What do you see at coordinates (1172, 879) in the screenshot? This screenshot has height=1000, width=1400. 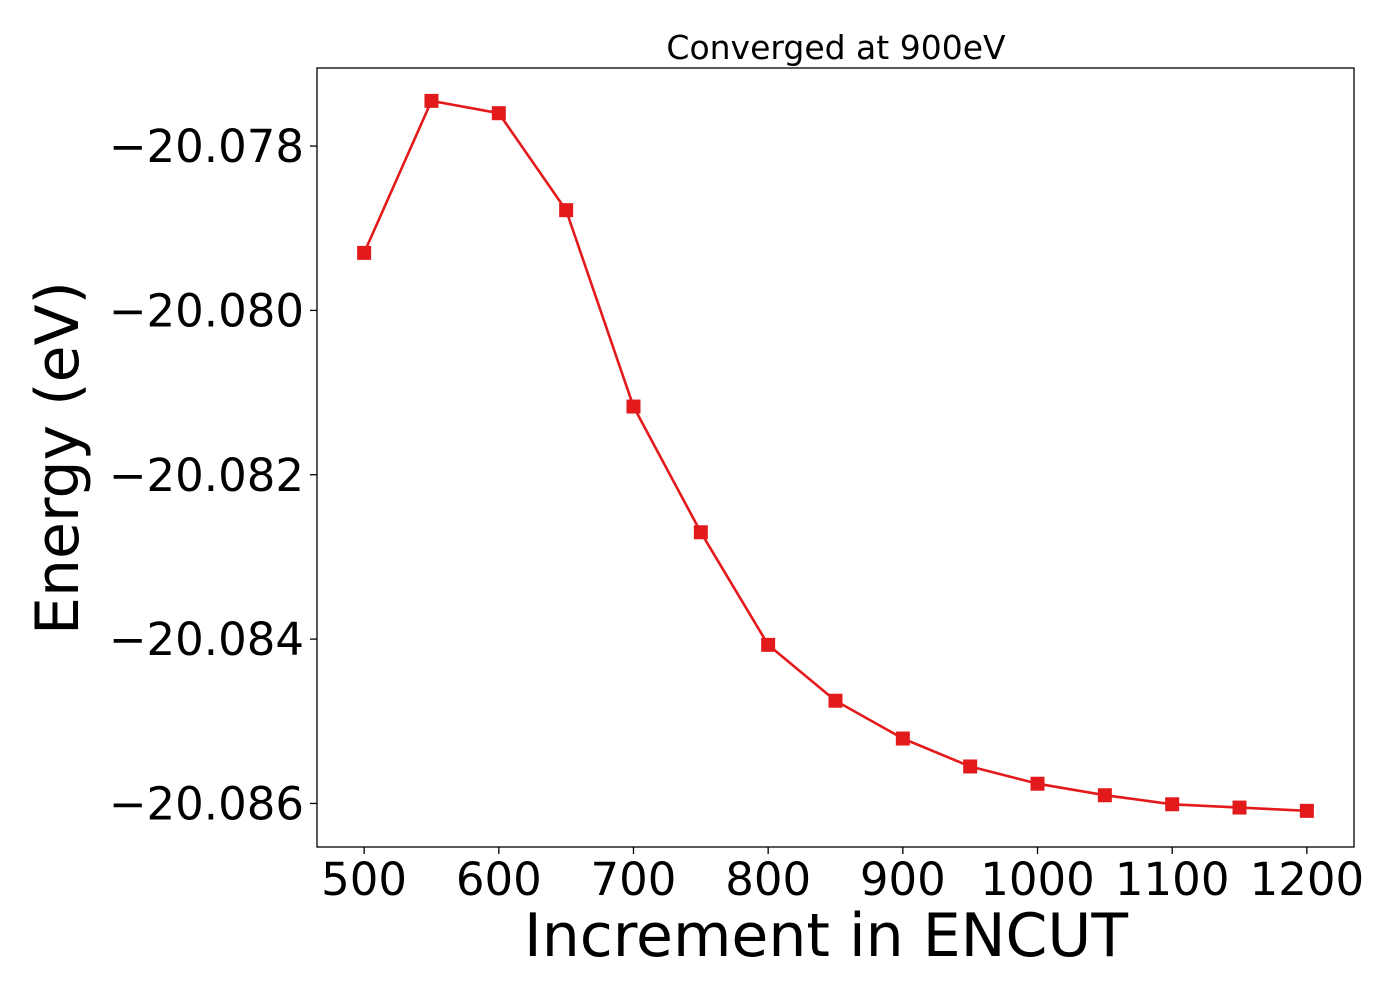 I see `x-tick-label: 1100` at bounding box center [1172, 879].